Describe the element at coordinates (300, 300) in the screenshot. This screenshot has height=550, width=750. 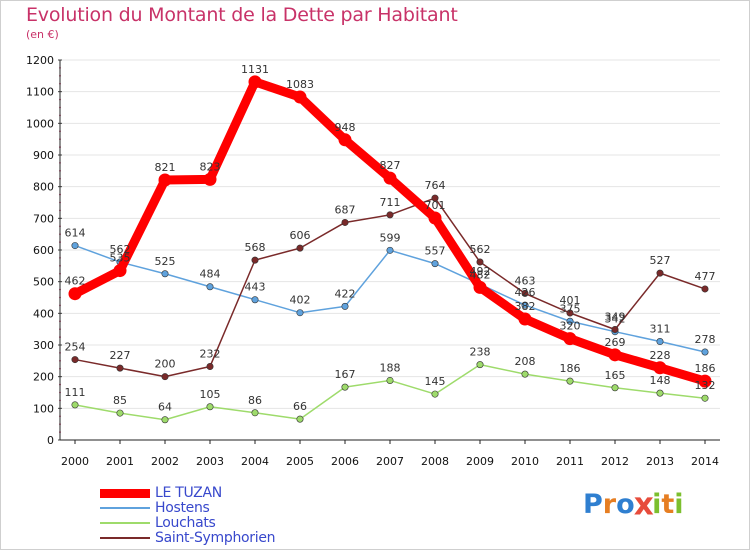
I see `data-label: 402` at that location.